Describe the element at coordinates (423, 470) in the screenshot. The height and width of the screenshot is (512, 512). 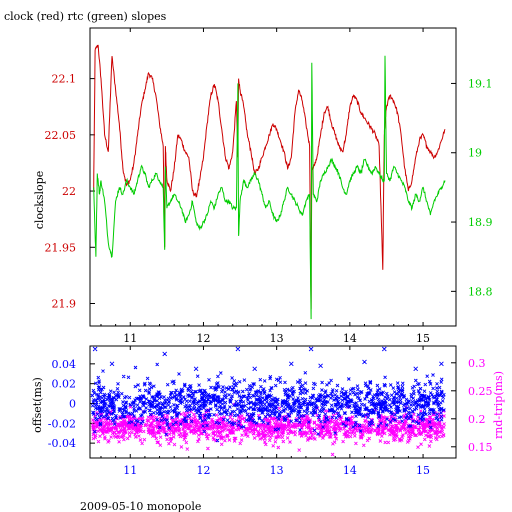
I see `offset-x-tick-label: 15` at that location.